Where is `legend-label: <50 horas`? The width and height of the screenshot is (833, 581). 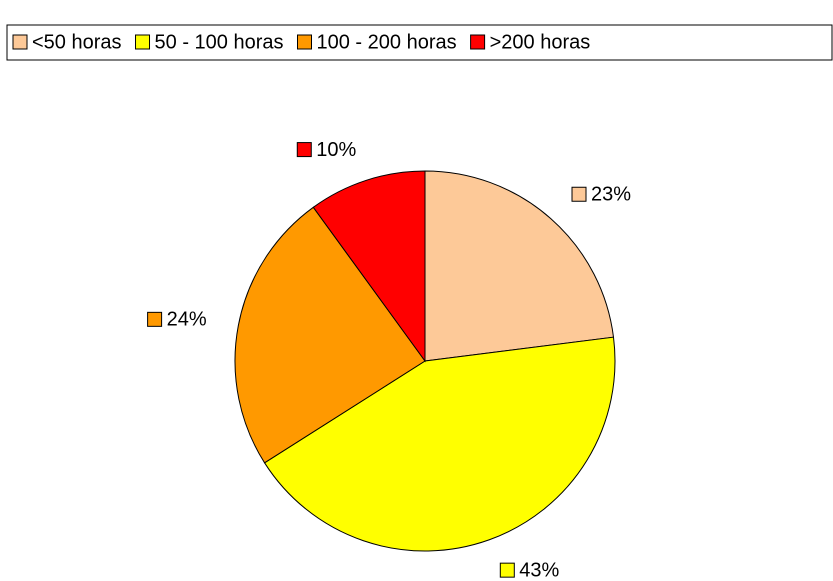
legend-label: <50 horas is located at coordinates (77, 42).